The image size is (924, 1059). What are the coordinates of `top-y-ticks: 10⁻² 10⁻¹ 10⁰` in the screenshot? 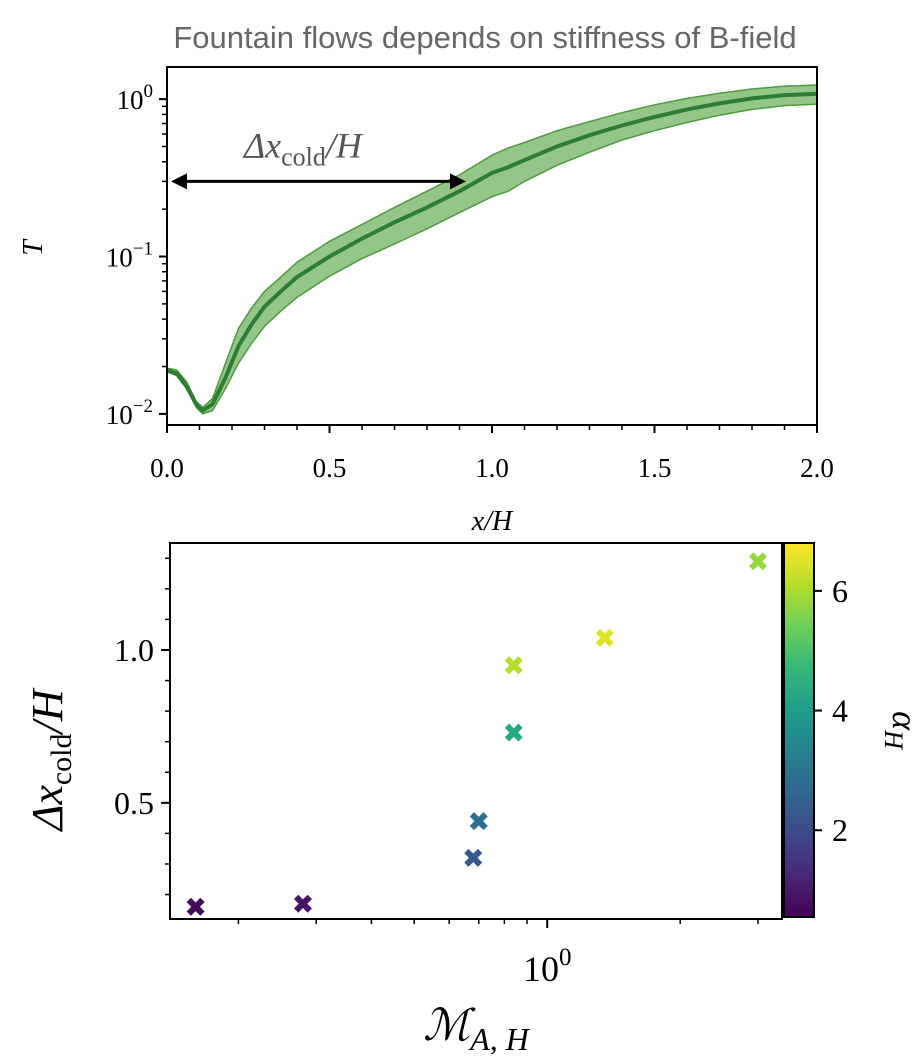 It's located at (136, 255).